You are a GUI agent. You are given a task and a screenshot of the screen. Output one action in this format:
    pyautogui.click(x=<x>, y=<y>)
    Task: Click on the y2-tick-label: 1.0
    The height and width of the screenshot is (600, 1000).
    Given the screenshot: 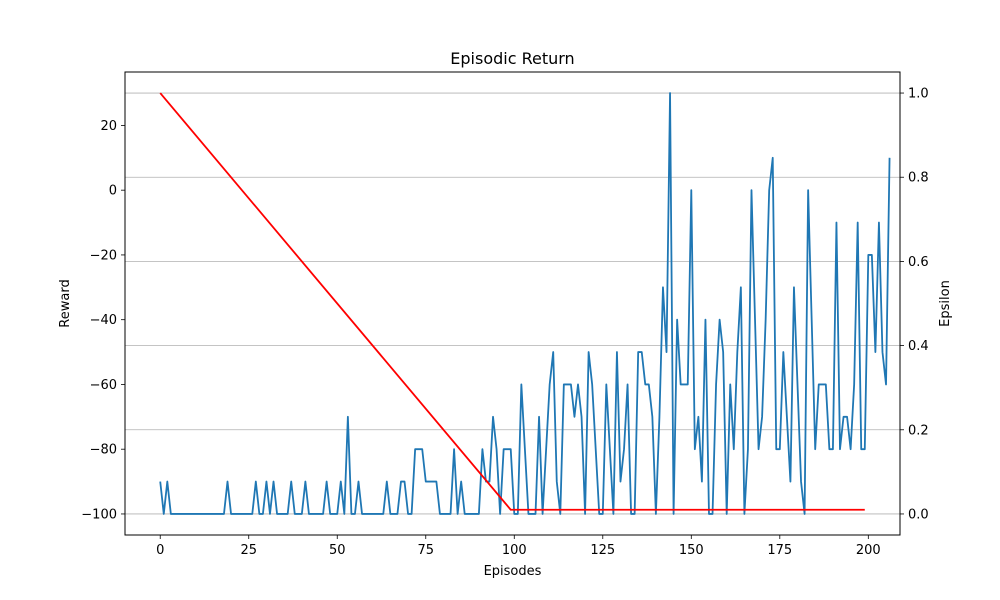 What is the action you would take?
    pyautogui.click(x=918, y=94)
    